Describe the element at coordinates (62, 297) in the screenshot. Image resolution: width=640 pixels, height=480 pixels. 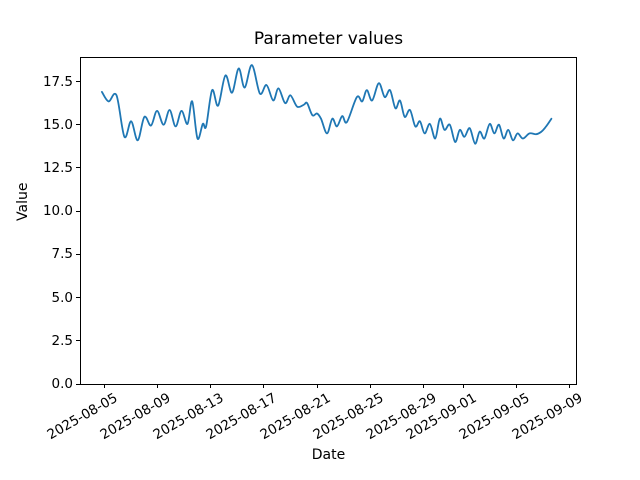
I see `y-tick-label: 5.0` at that location.